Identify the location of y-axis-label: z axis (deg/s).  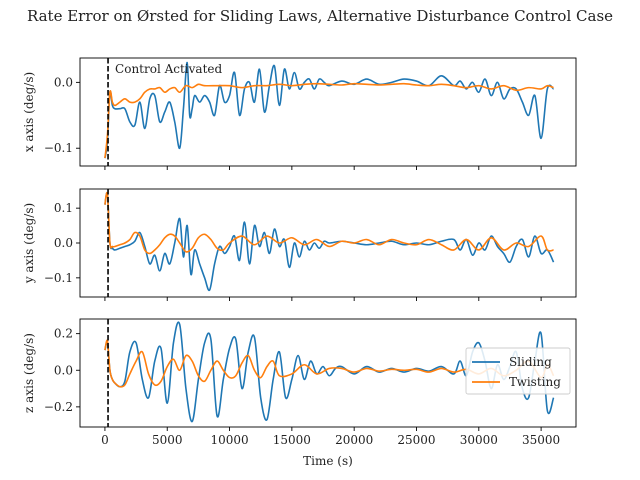
(29, 373).